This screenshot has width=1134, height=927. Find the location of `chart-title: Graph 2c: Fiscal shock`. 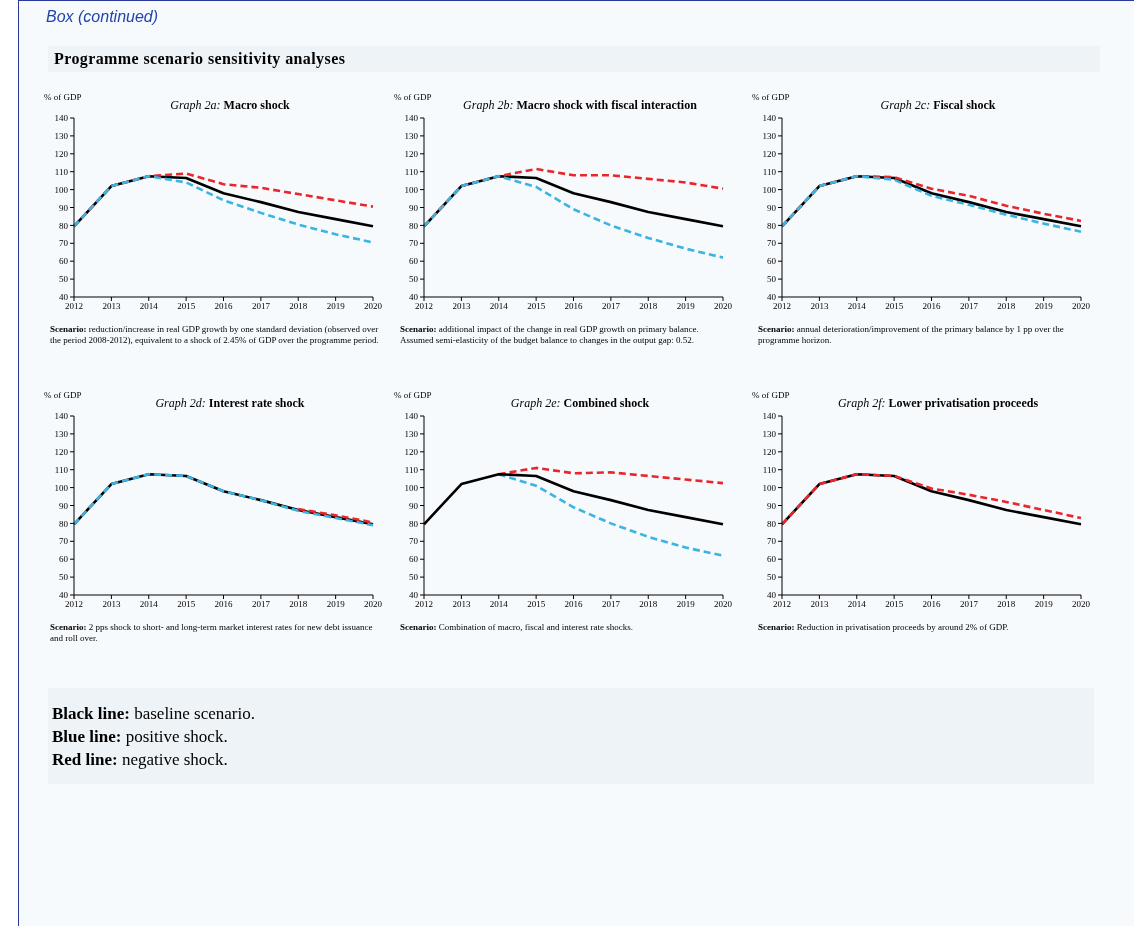

chart-title: Graph 2c: Fiscal shock is located at coordinates (938, 105).